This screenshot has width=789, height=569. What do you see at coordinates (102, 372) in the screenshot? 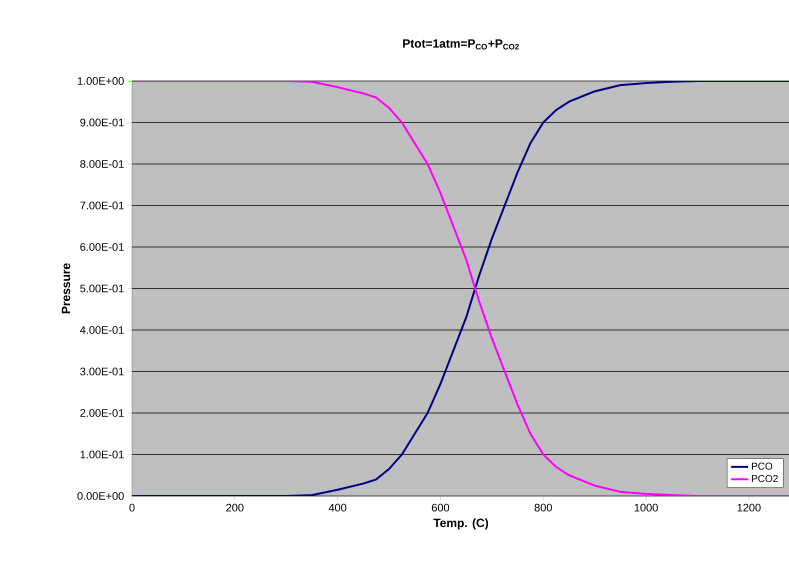
I see `y-tick-label: 3.00E-01` at bounding box center [102, 372].